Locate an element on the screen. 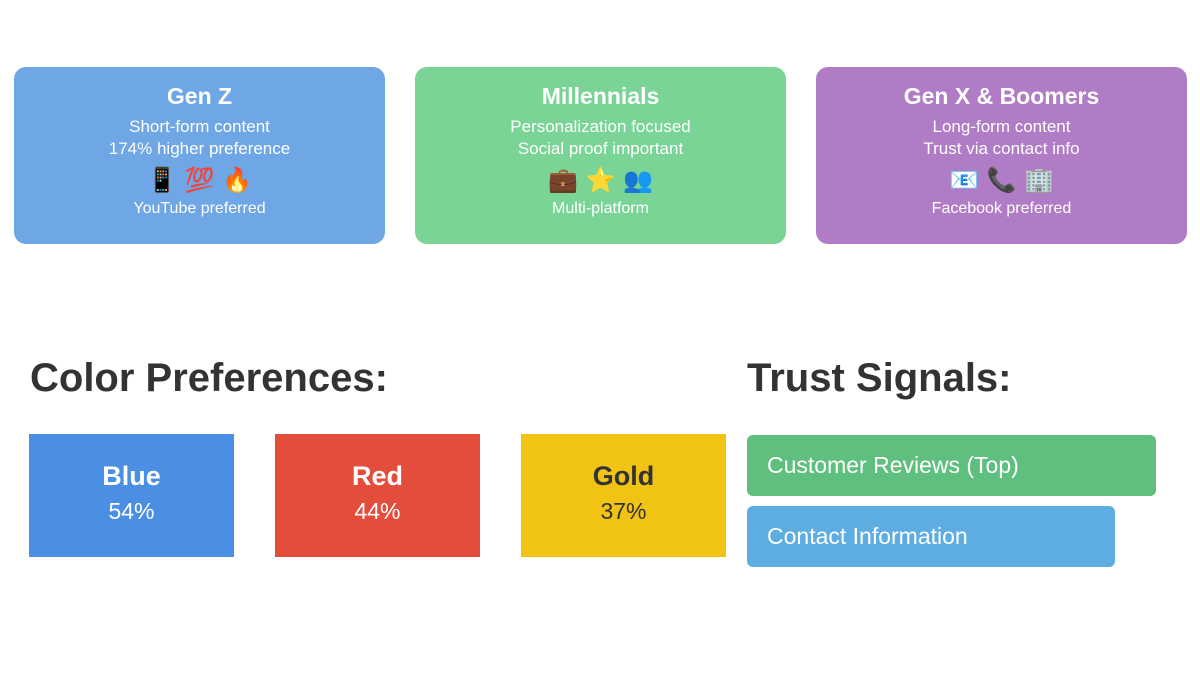 The image size is (1200, 675). card-note: YouTube preferred is located at coordinates (199, 208).